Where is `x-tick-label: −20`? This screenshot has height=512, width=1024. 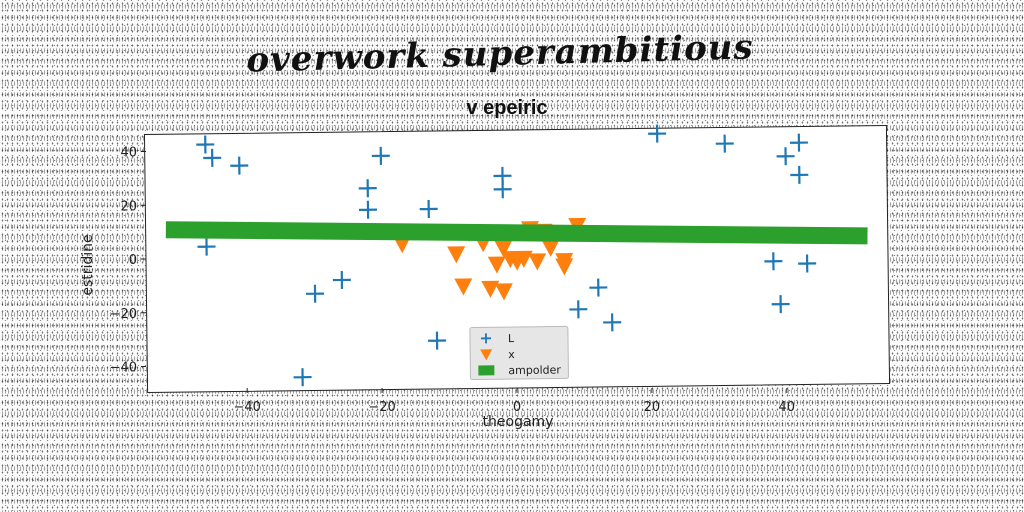 x-tick-label: −20 is located at coordinates (381, 407).